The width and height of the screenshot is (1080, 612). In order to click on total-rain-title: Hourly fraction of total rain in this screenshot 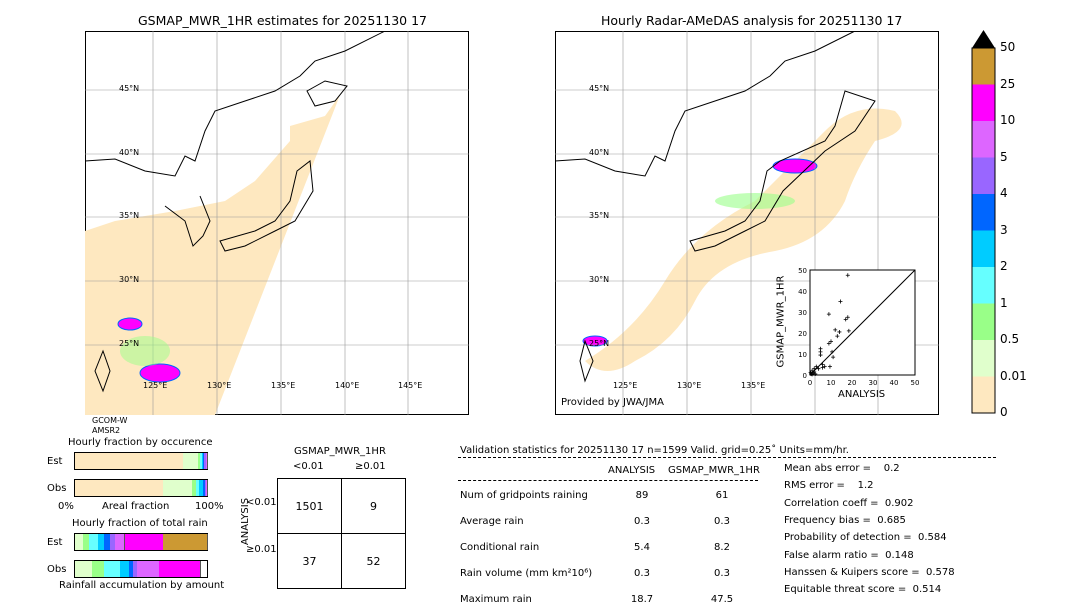, I will do `click(140, 523)`.